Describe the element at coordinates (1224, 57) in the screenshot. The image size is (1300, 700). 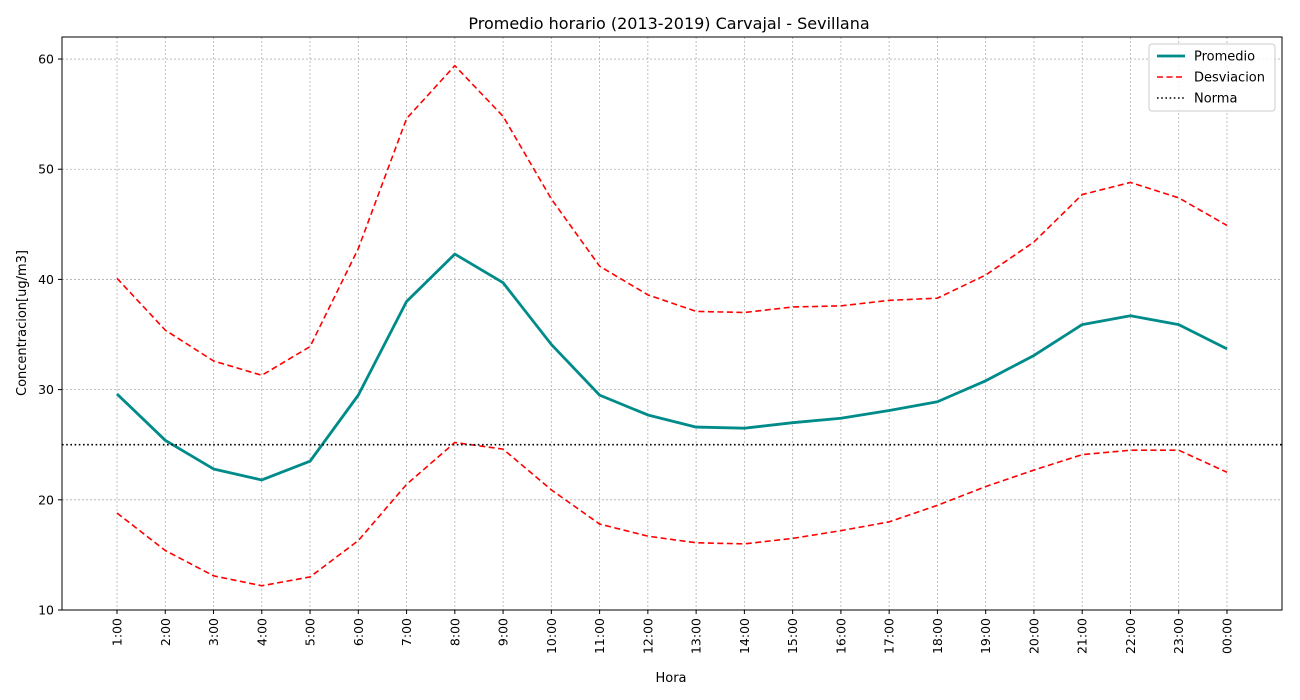
I see `legend-label: Promedio` at that location.